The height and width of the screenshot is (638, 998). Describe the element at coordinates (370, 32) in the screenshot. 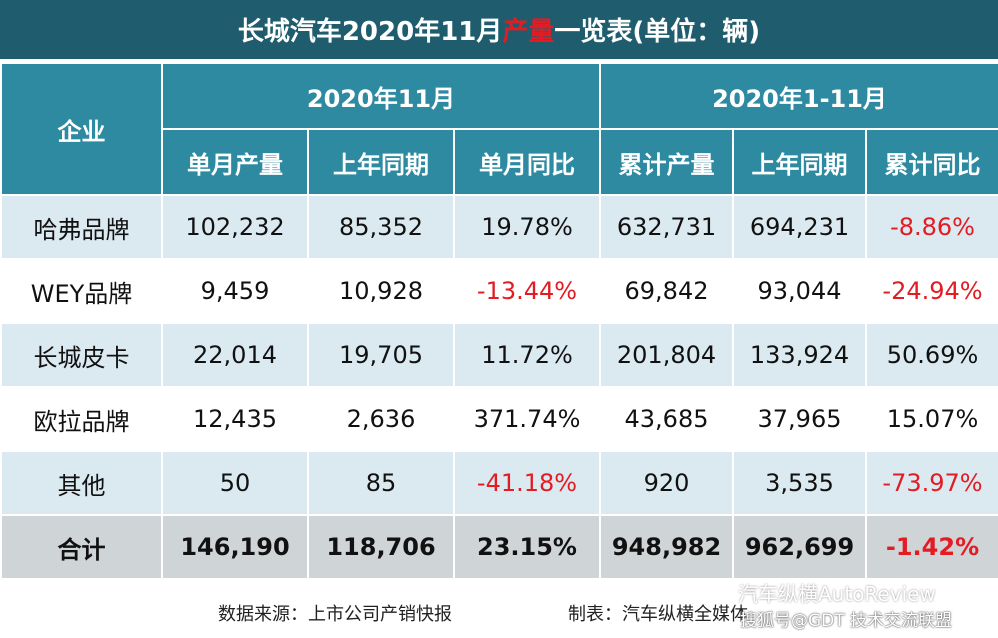

I see `title-prefix: 长城汽车2020年11月` at that location.